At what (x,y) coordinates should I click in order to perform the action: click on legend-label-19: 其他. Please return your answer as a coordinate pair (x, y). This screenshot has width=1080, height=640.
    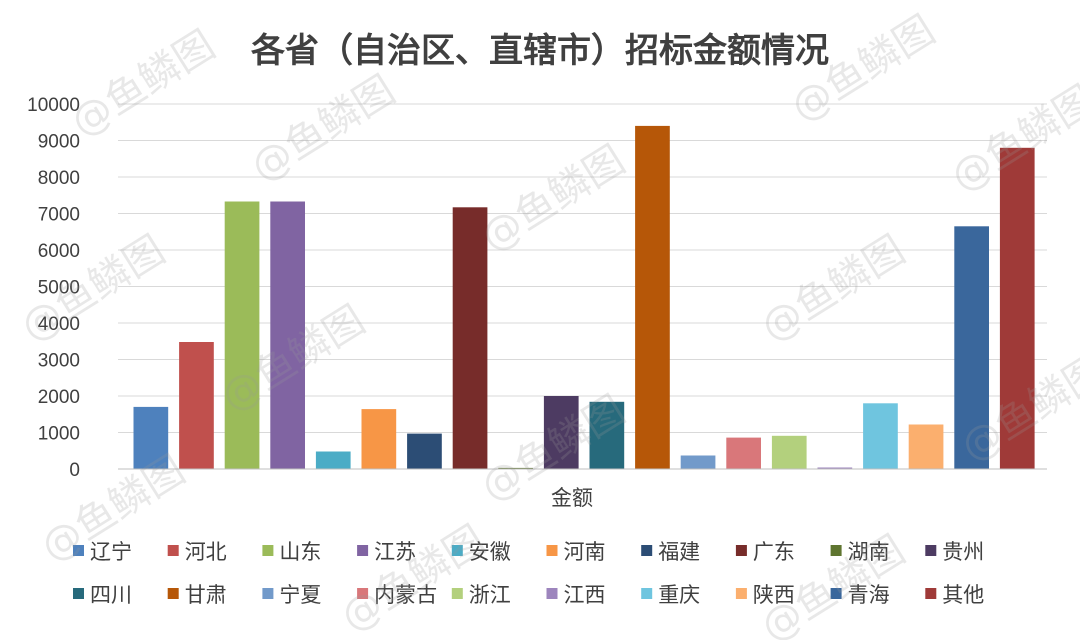
    Looking at the image, I should click on (963, 595).